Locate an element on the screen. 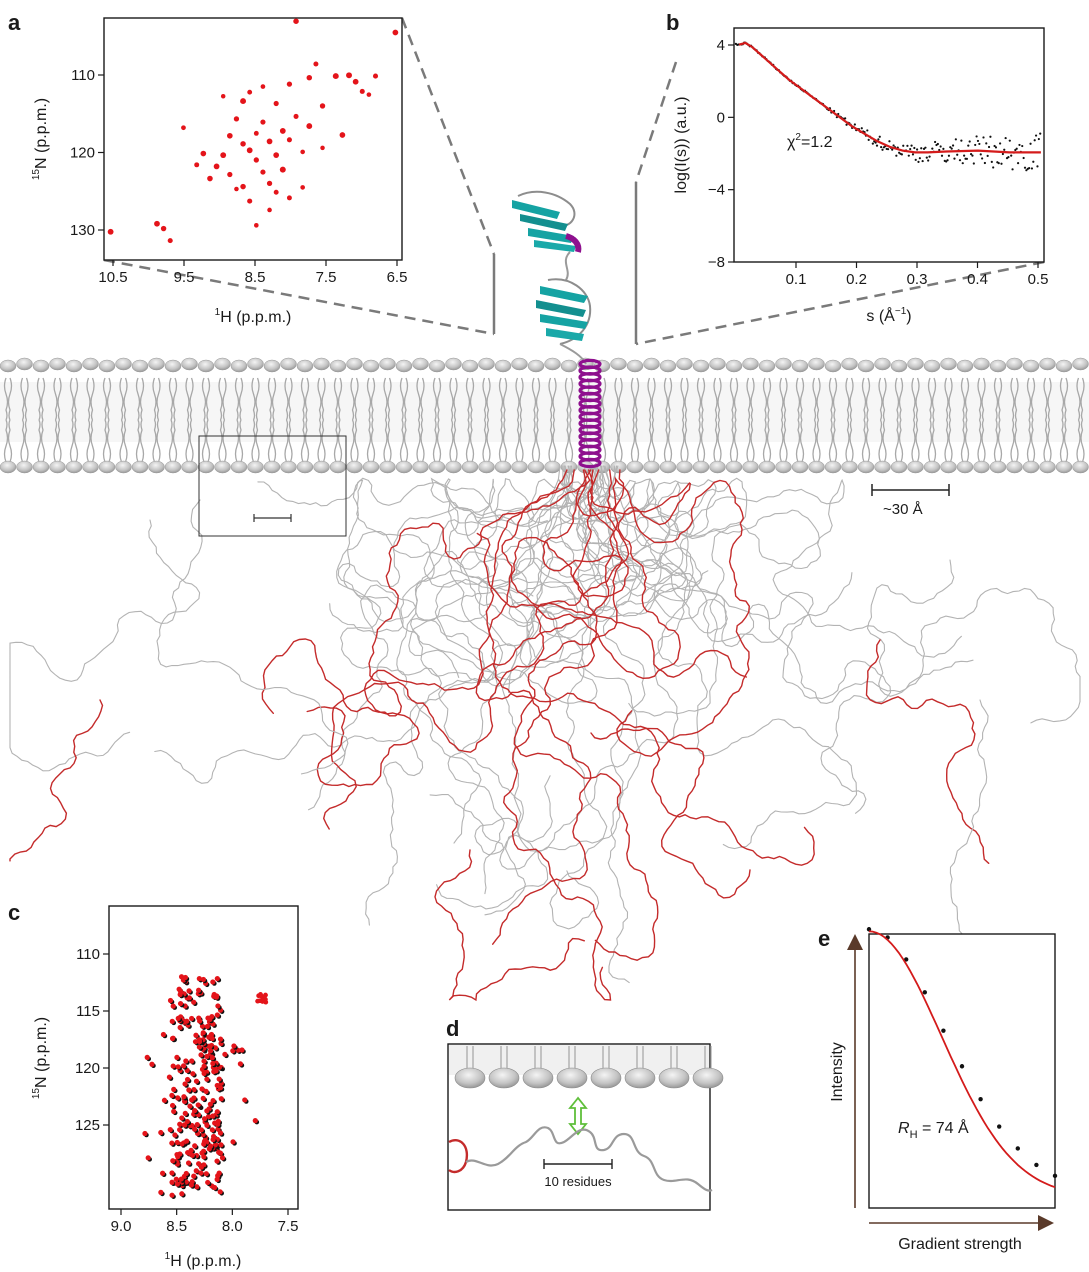  panel-c-y-label-sup: 15 is located at coordinates (36, 1094).